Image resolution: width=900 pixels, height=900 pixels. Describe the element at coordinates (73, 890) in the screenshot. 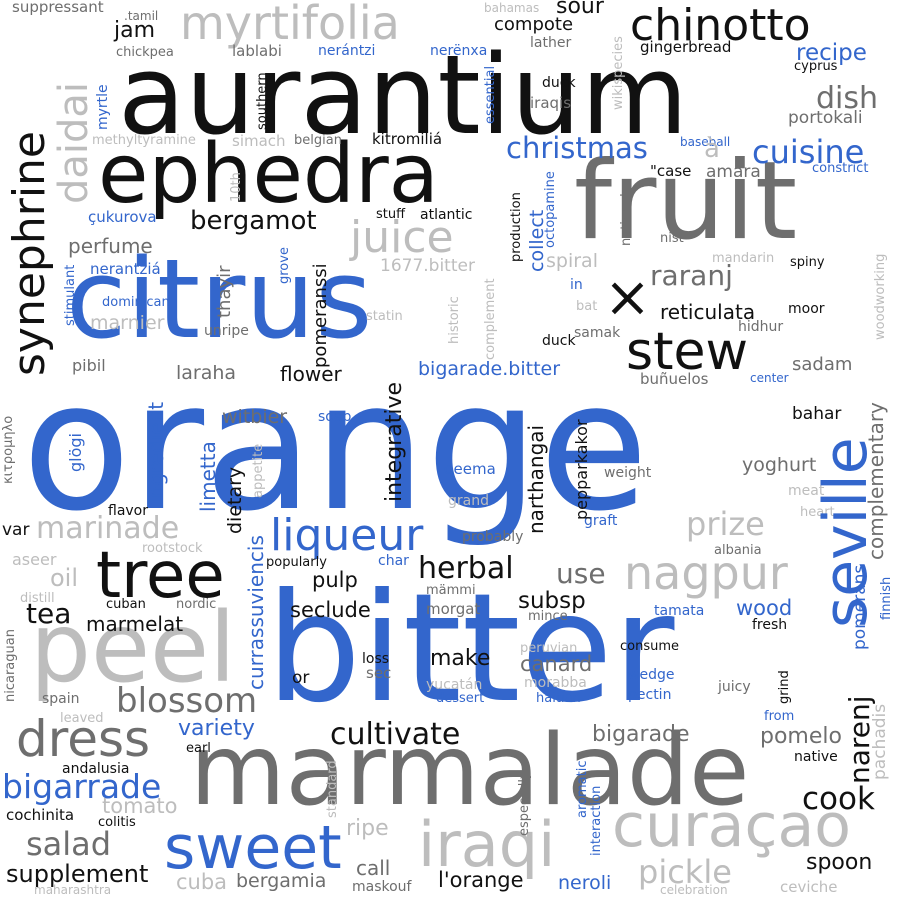

I see `word-maharashtra: maharashtra` at that location.